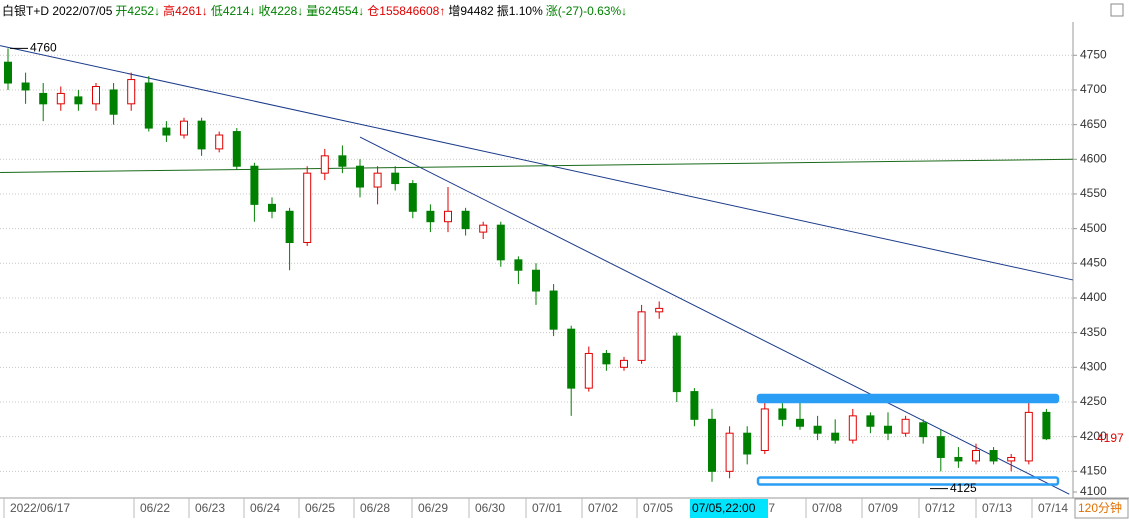 The width and height of the screenshot is (1129, 521). I want to click on header-item: 开4252↓, so click(137, 11).